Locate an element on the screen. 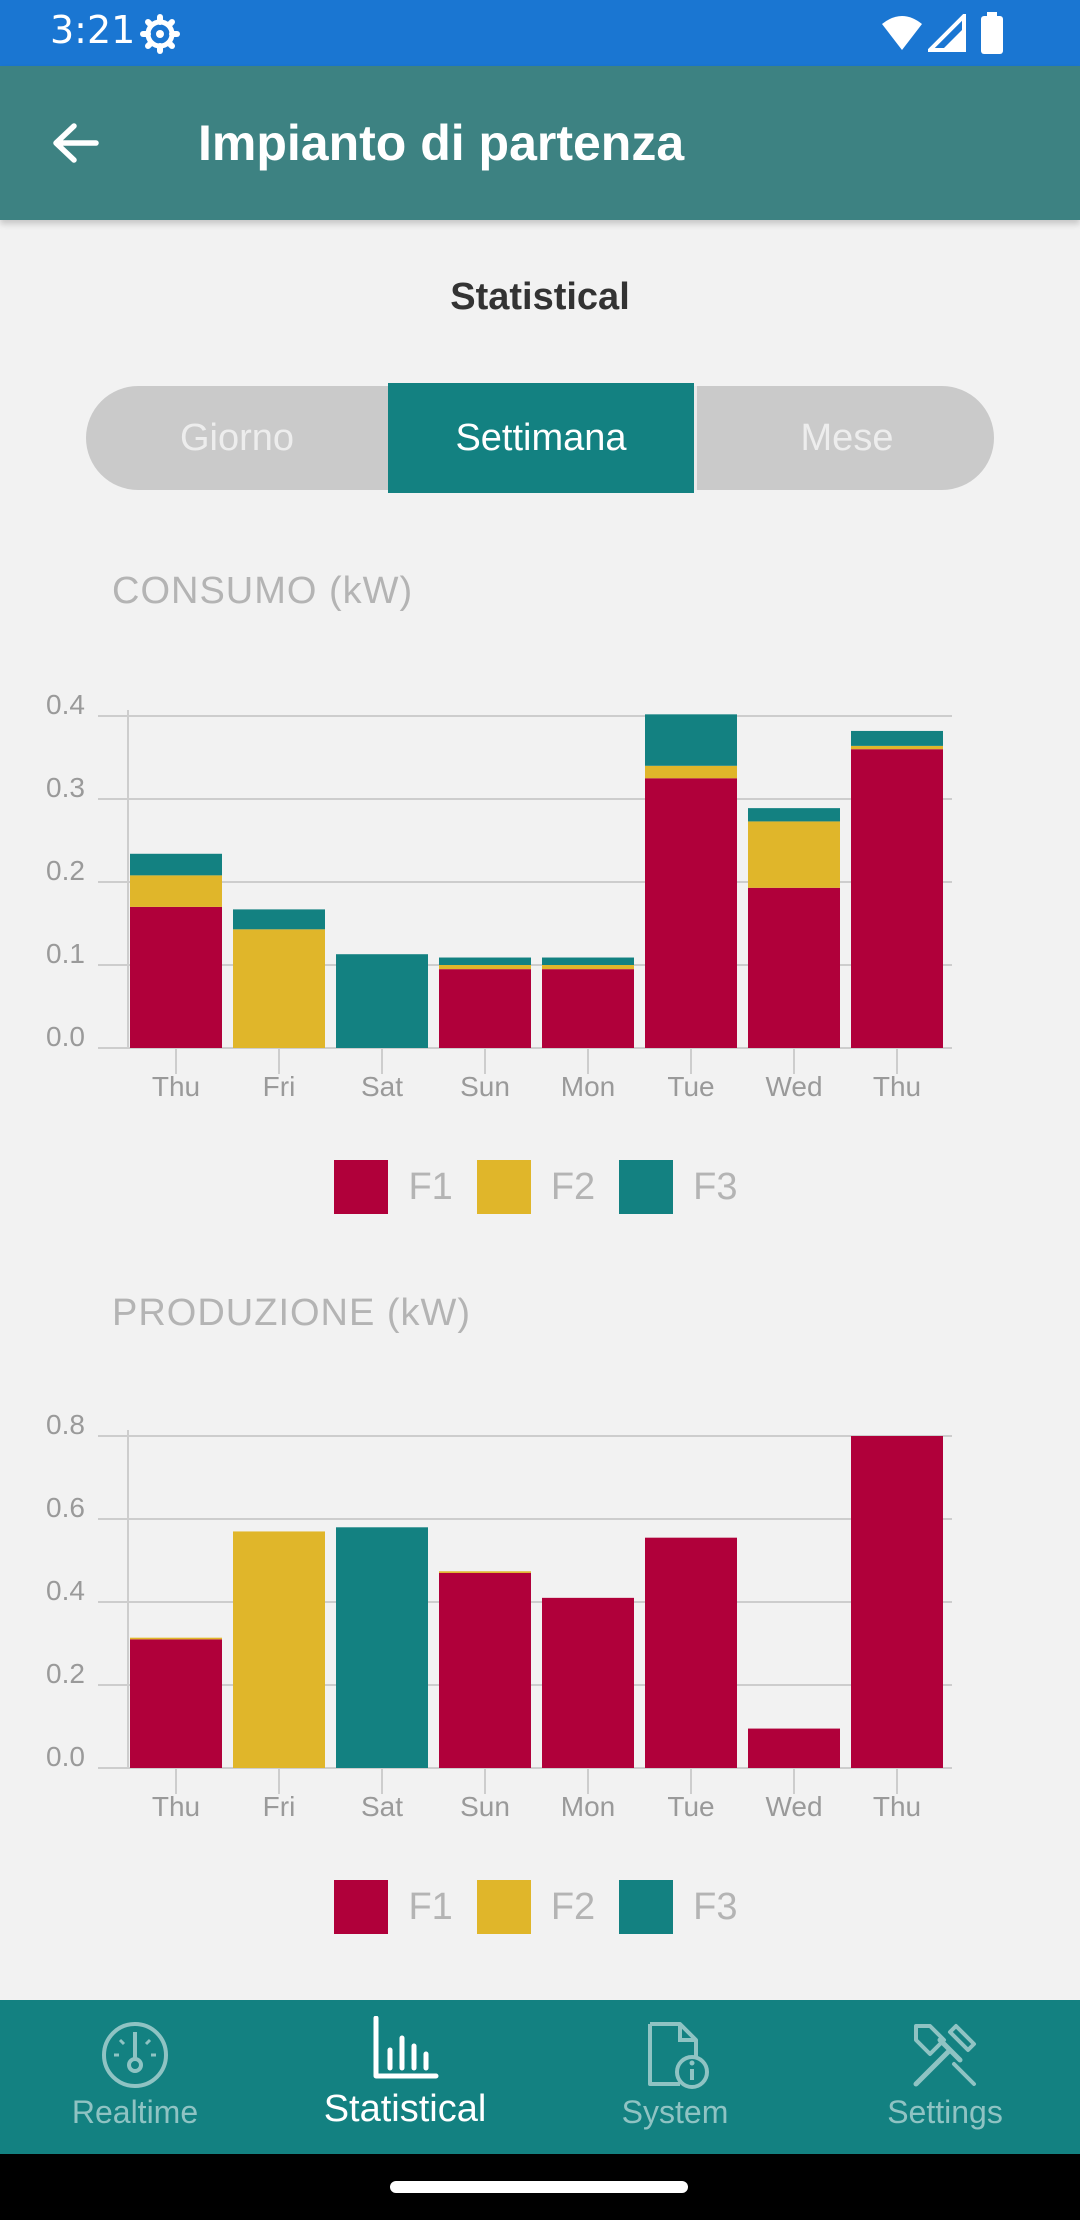 This screenshot has height=2220, width=1080. y-tick-label: 0.3 is located at coordinates (65, 787).